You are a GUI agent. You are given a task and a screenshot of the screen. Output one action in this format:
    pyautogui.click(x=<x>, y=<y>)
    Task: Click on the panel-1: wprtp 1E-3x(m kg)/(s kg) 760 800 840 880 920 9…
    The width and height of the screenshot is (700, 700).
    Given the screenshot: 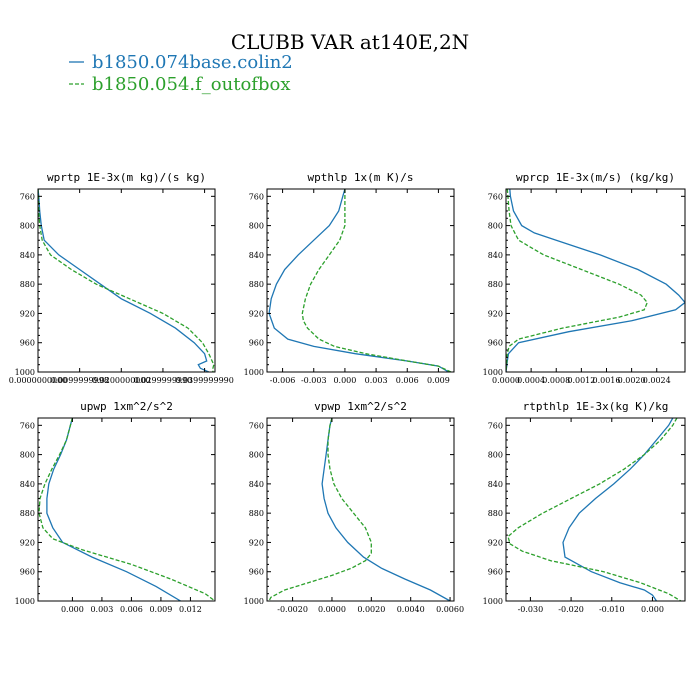 What is the action you would take?
    pyautogui.click(x=121, y=278)
    